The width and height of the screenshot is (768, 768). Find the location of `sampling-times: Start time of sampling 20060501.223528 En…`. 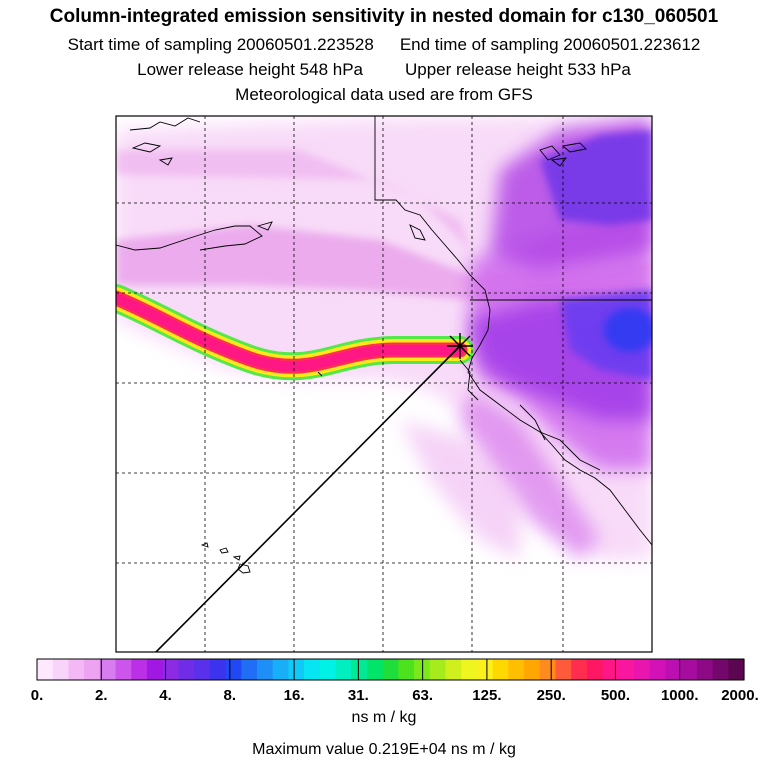

sampling-times: Start time of sampling 20060501.223528 En… is located at coordinates (384, 45).